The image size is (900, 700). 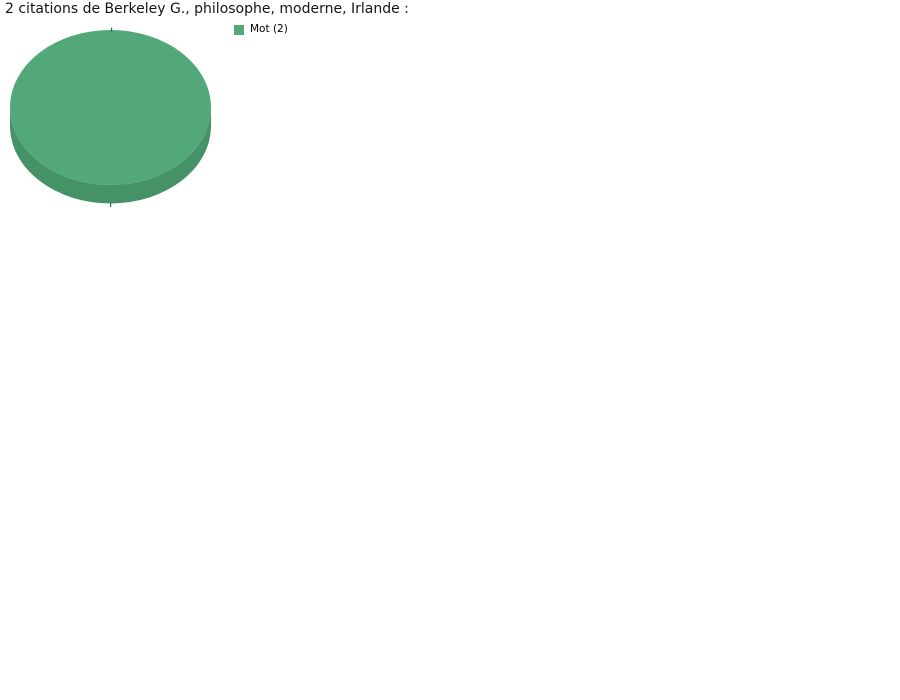 I want to click on pie-slice-boundary-tick-bottom, so click(x=111, y=204).